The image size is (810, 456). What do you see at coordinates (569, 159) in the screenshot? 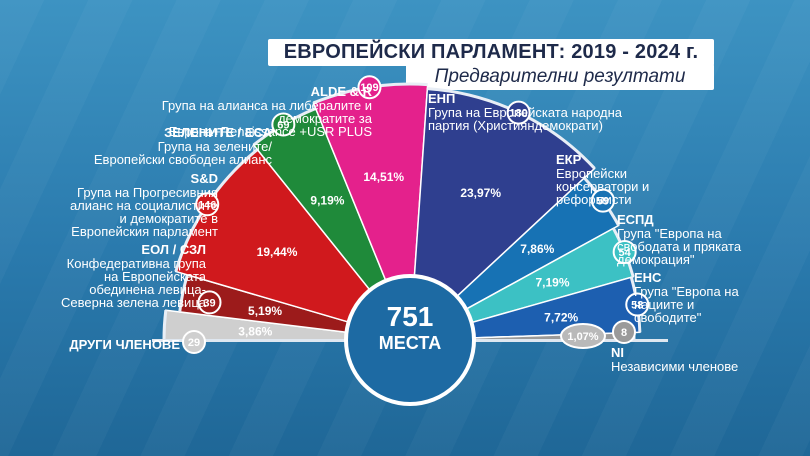
I see `group-abbr-ecr: ЕКР` at bounding box center [569, 159].